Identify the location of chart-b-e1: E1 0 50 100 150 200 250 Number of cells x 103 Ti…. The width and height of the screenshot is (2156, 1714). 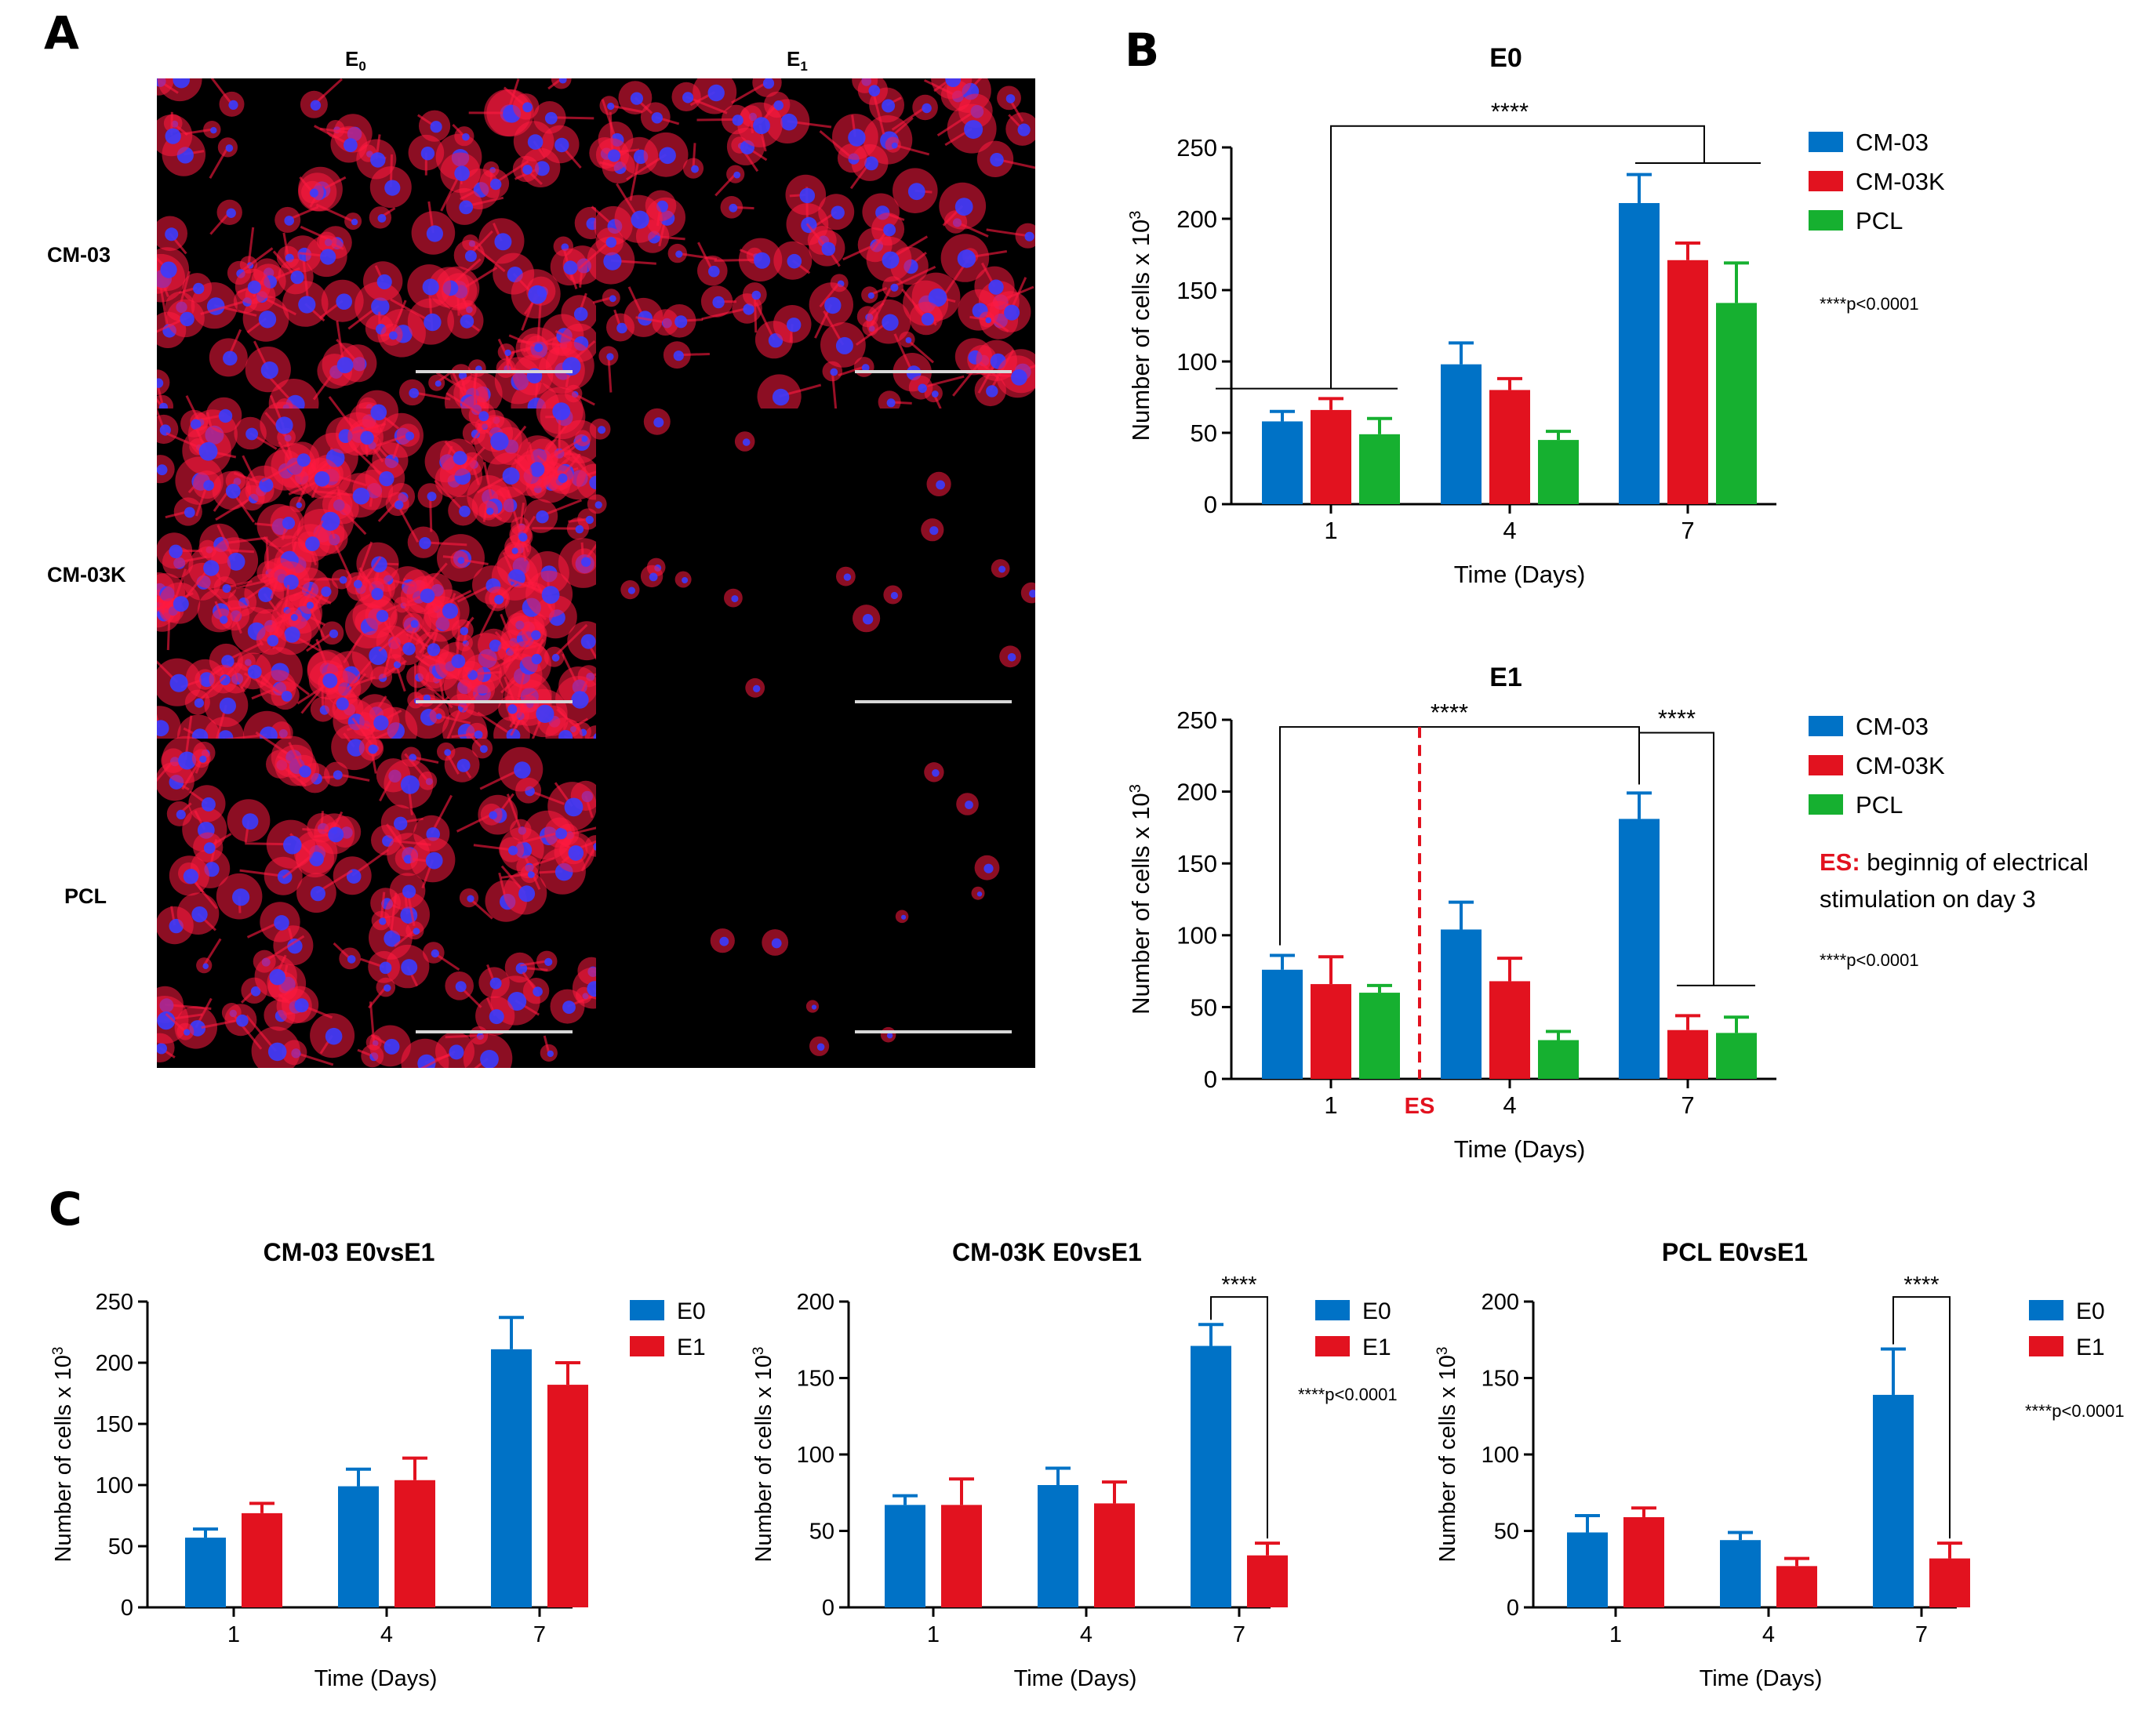
(1608, 913).